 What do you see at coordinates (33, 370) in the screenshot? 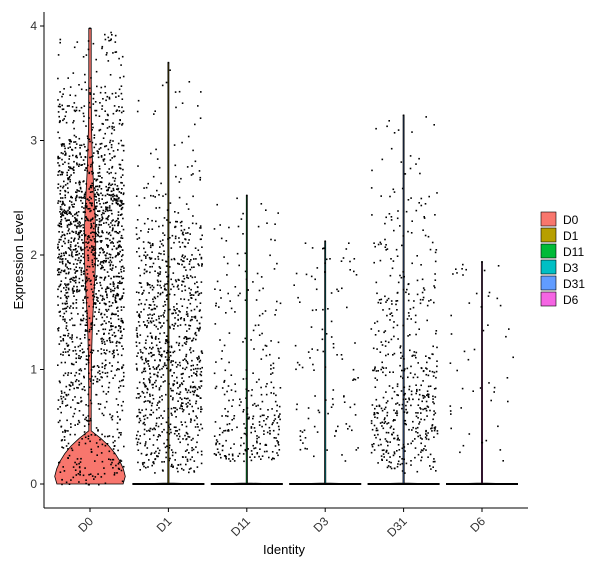
I see `y-tick-label: 1` at bounding box center [33, 370].